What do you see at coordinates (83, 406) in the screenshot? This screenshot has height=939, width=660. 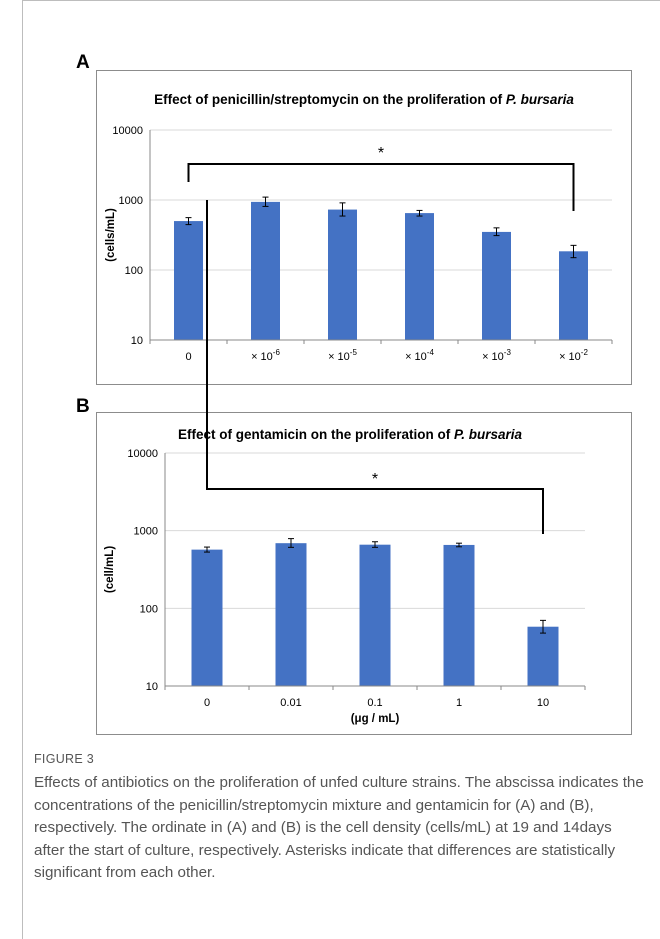 I see `panel-letter-b: B` at bounding box center [83, 406].